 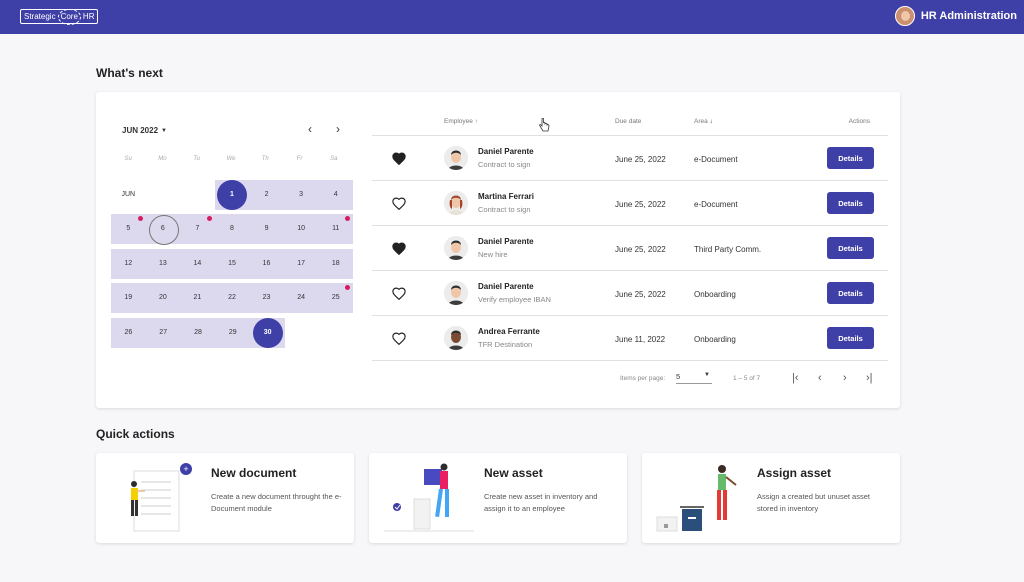 I want to click on items-per-page-label: Items per page:, so click(x=643, y=378).